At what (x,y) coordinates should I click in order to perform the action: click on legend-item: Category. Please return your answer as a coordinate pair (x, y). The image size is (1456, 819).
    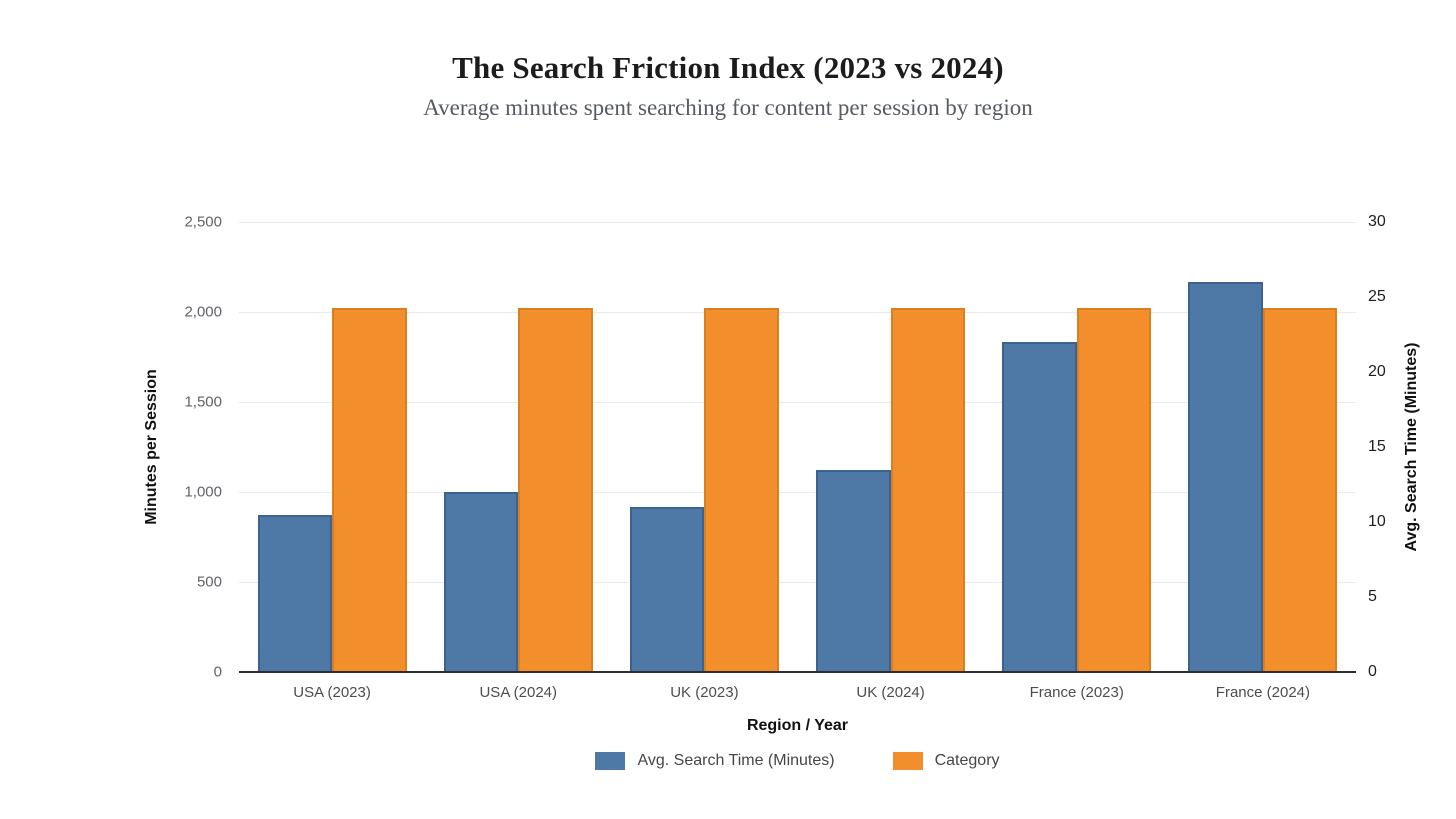
    Looking at the image, I should click on (946, 761).